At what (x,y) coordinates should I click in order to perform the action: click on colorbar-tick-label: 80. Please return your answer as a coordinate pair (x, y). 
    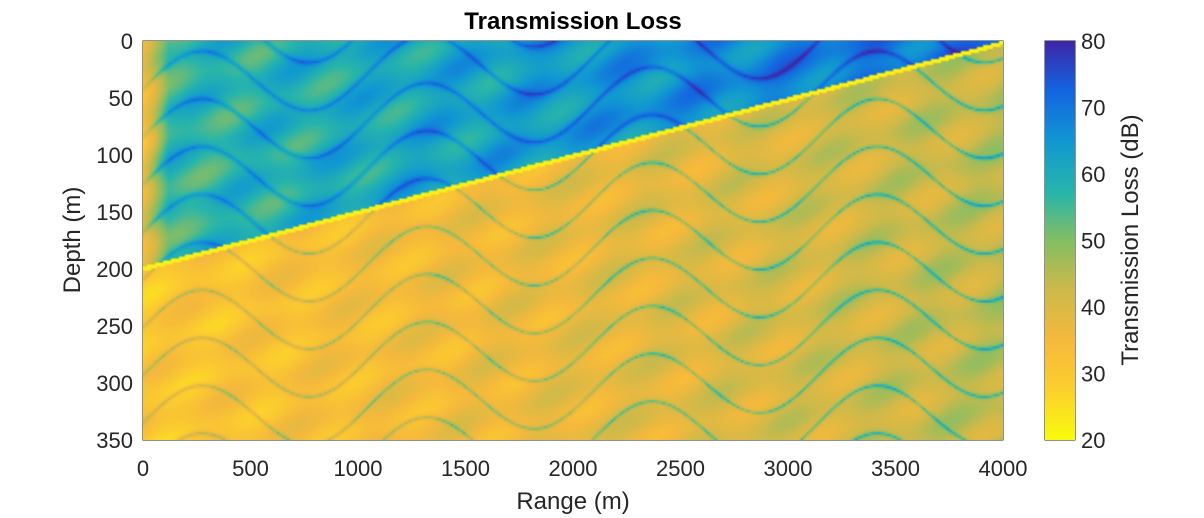
    Looking at the image, I should click on (1093, 41).